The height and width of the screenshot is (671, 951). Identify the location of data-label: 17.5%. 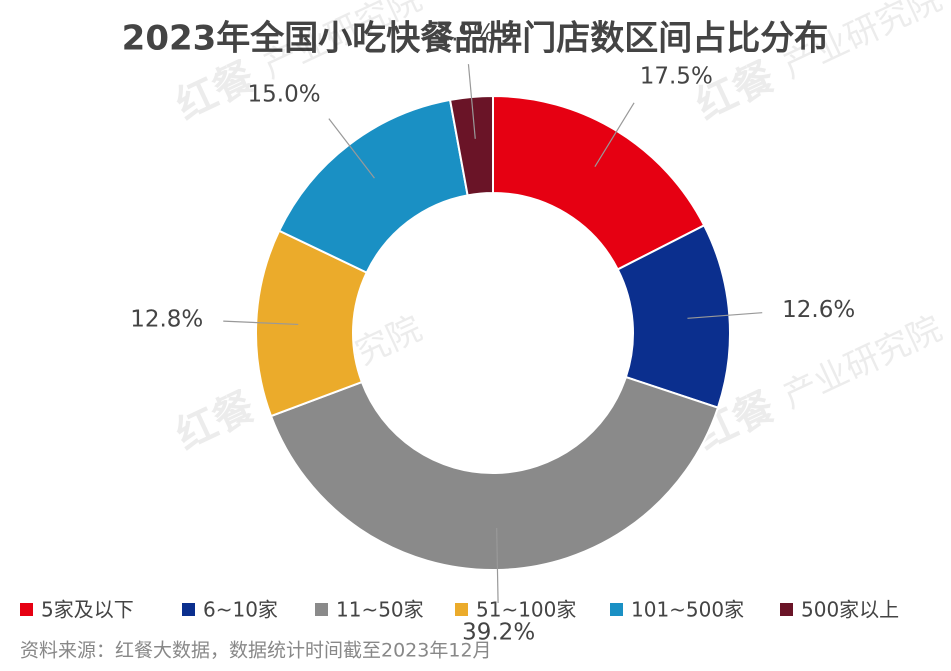
(676, 77).